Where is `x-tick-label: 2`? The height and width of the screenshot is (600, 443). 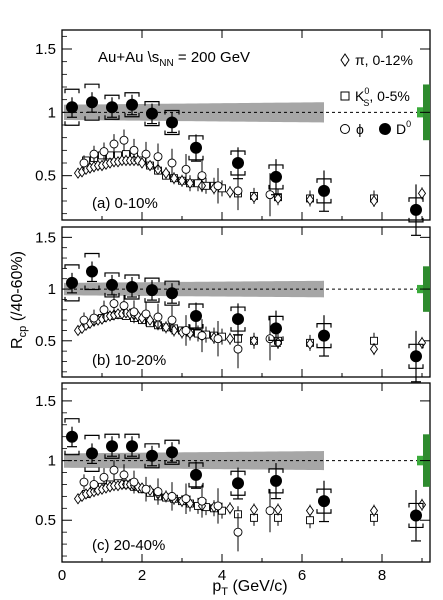
x-tick-label: 2 is located at coordinates (142, 575).